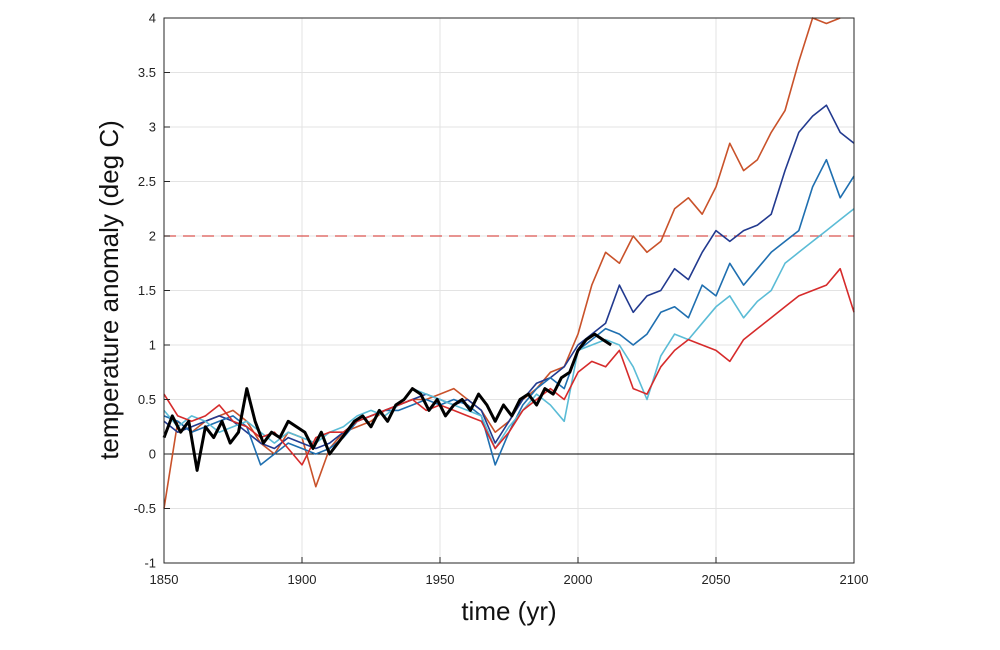  Describe the element at coordinates (152, 236) in the screenshot. I see `y-tick-label: 2` at that location.